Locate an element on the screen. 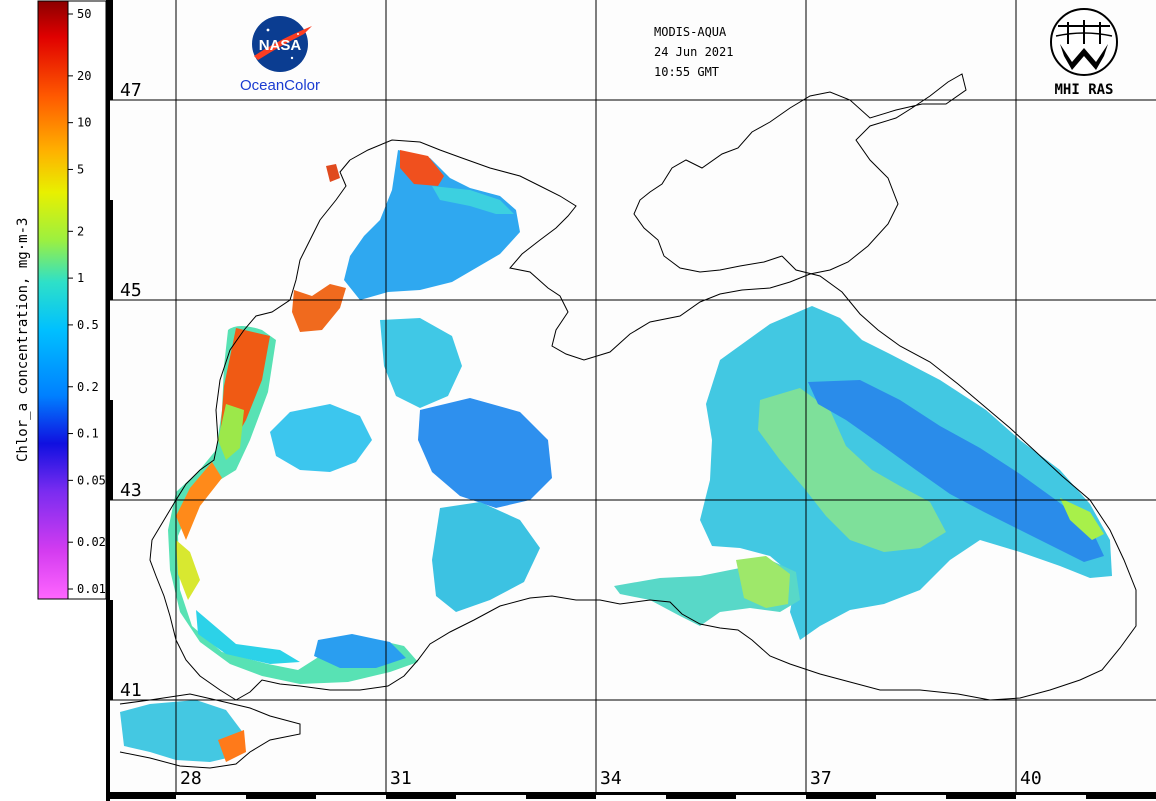 The image size is (1156, 801). mhi-logo: MHI RAS is located at coordinates (1084, 53).